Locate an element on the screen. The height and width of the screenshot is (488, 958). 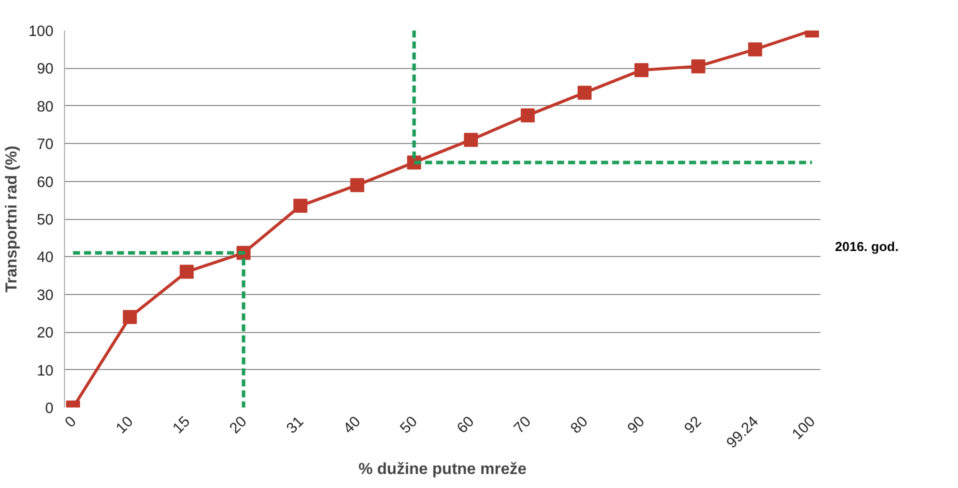
y-tick-label: 10 is located at coordinates (45, 371).